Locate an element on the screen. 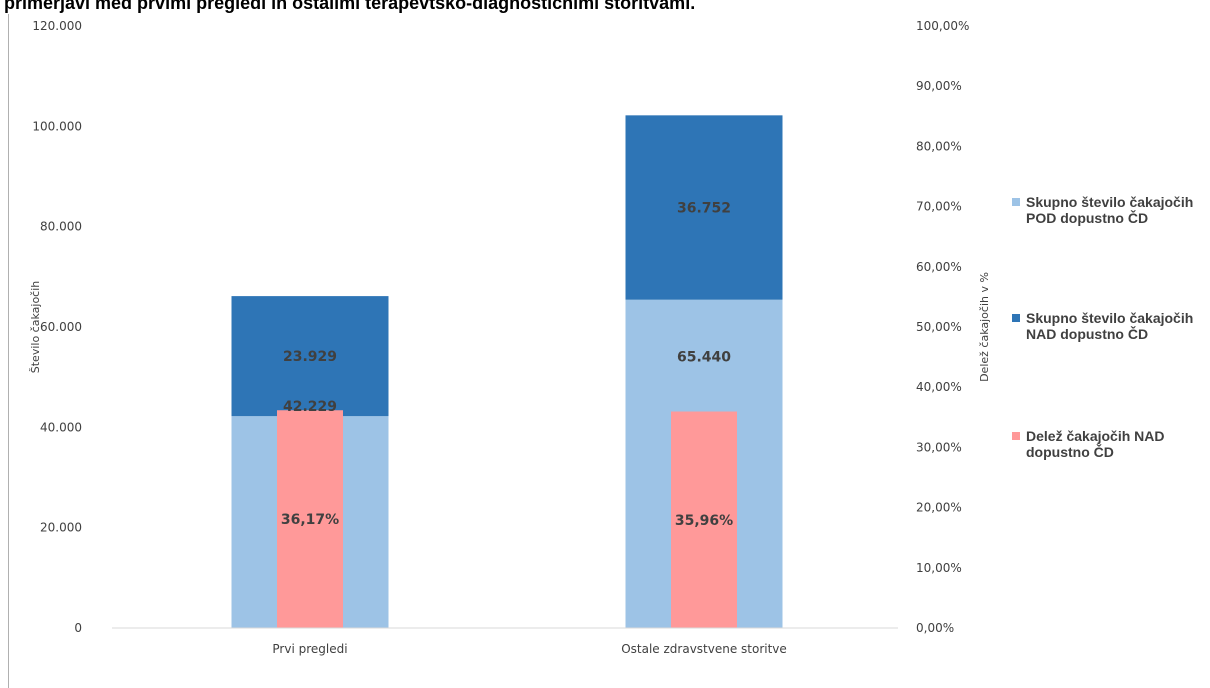 The width and height of the screenshot is (1210, 688). y-tick-label: 60.000 is located at coordinates (61, 327).